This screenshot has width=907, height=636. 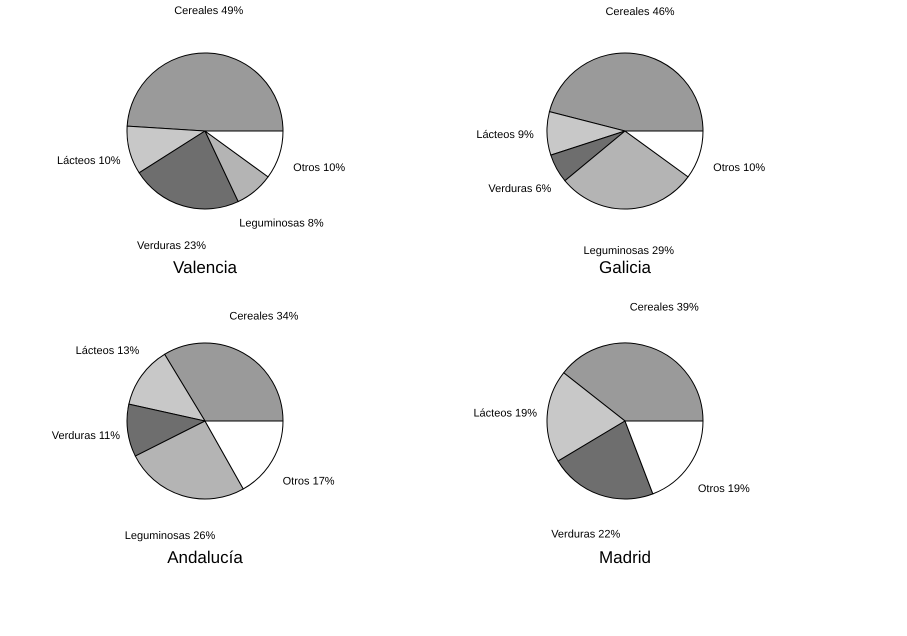 I want to click on slice-label: Cereales 46%, so click(x=640, y=12).